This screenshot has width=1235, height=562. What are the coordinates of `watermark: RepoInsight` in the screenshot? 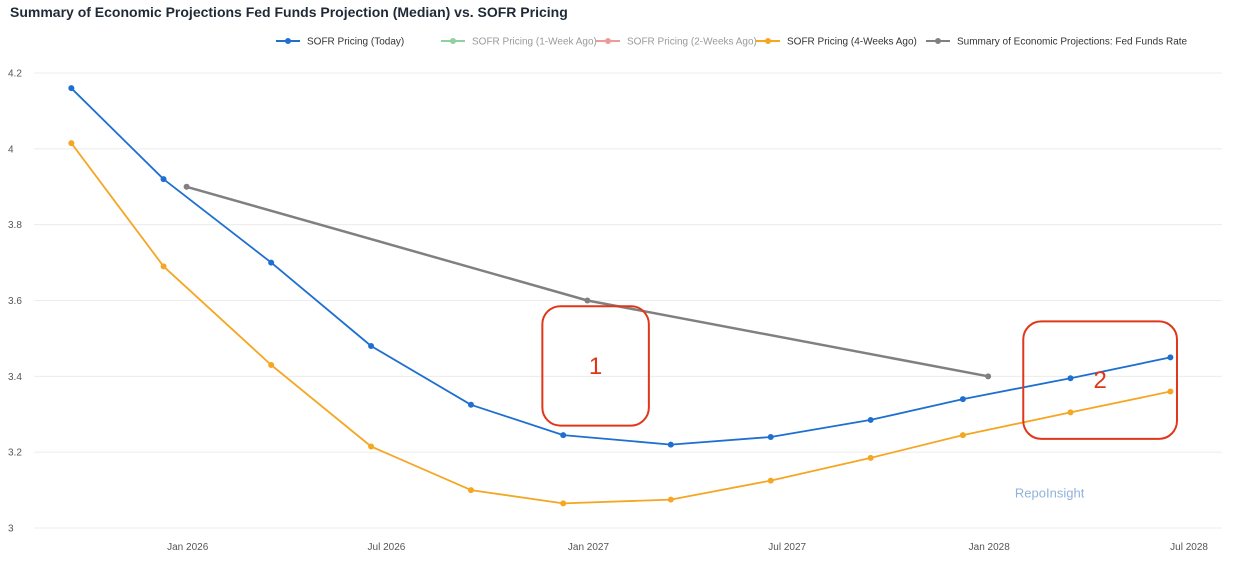 It's located at (1050, 493).